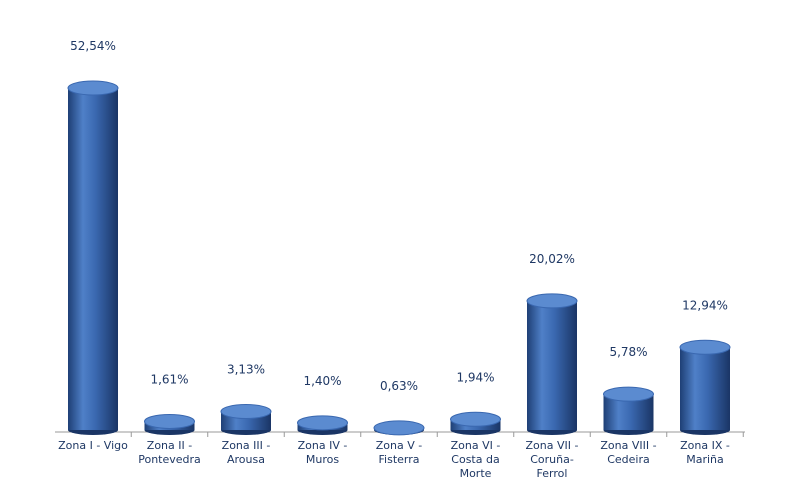 The height and width of the screenshot is (488, 799). Describe the element at coordinates (628, 352) in the screenshot. I see `value-label: 5,78%` at that location.